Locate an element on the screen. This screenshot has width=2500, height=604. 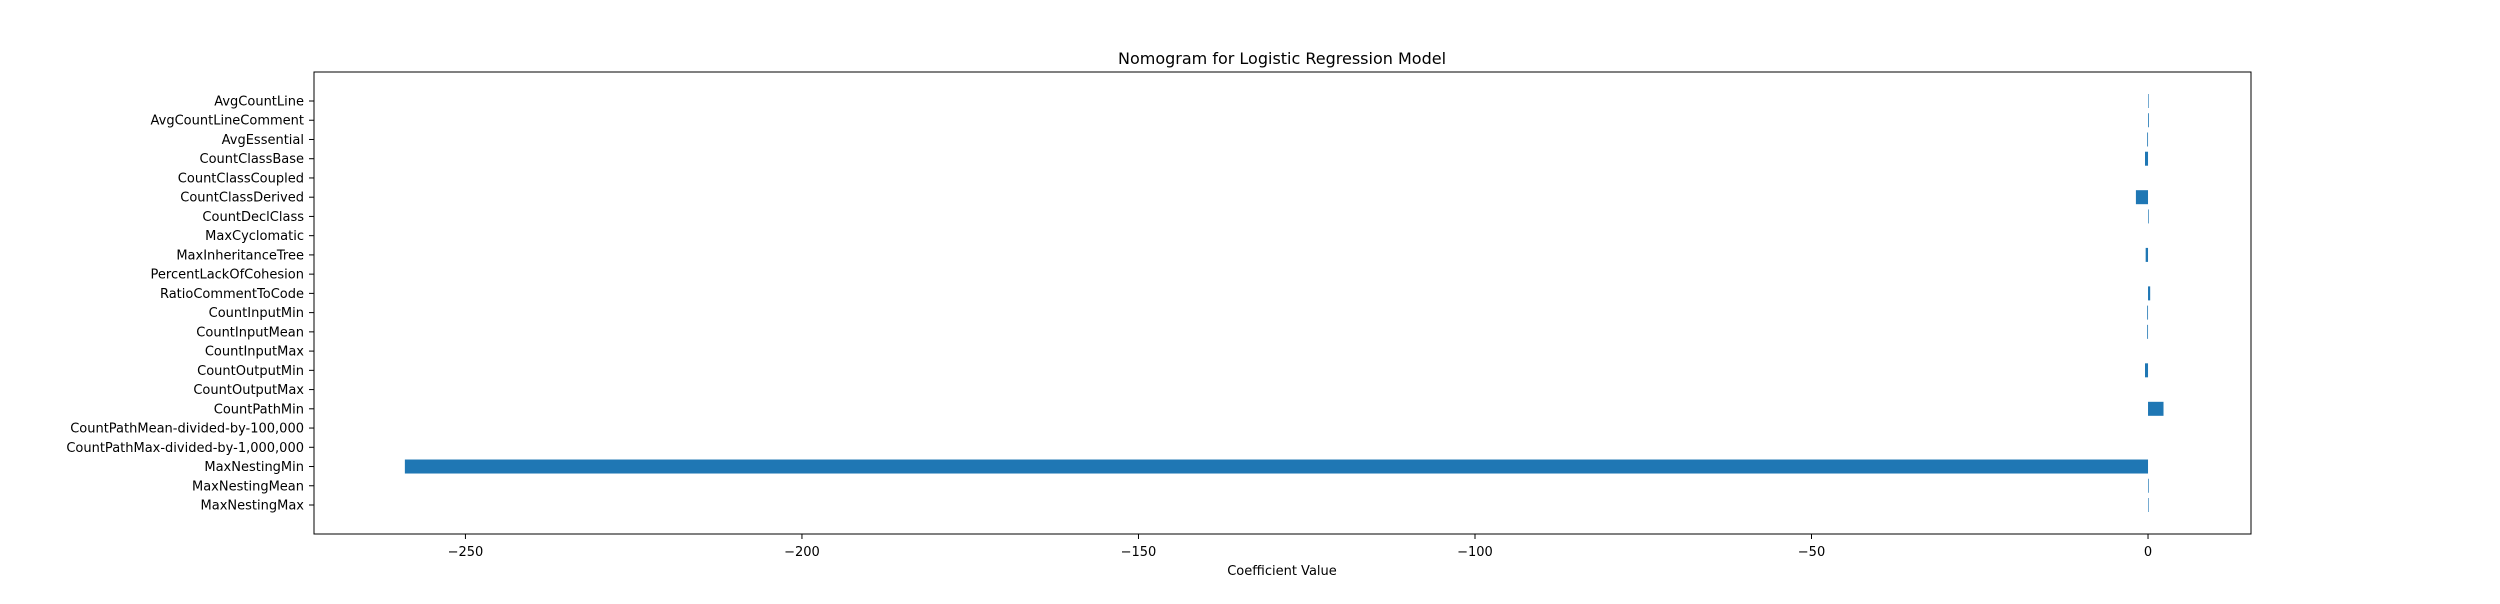
x-tick-label: 0 is located at coordinates (2148, 552).